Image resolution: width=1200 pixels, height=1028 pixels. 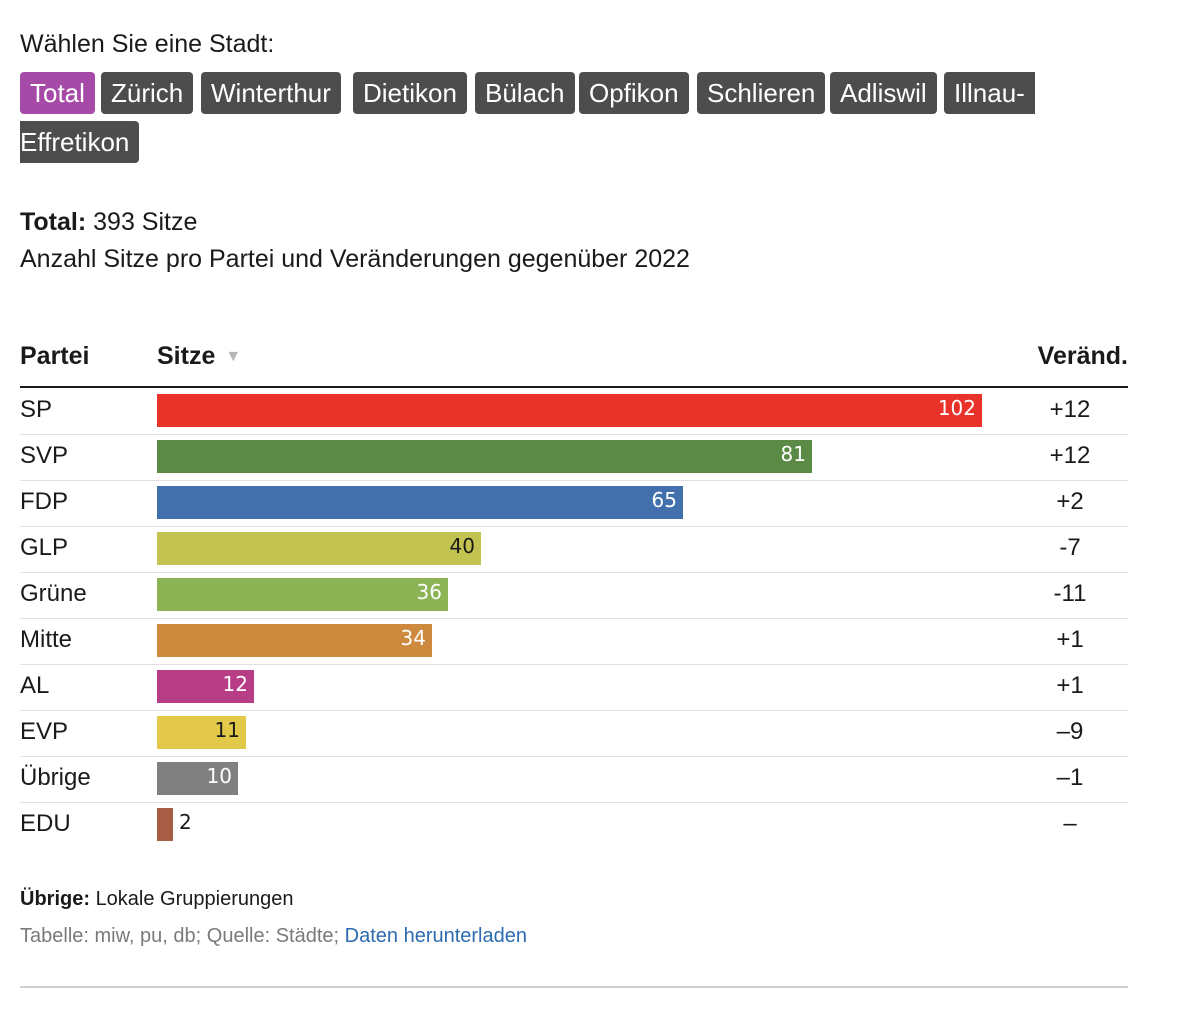 What do you see at coordinates (46, 639) in the screenshot?
I see `party-name: Mitte` at bounding box center [46, 639].